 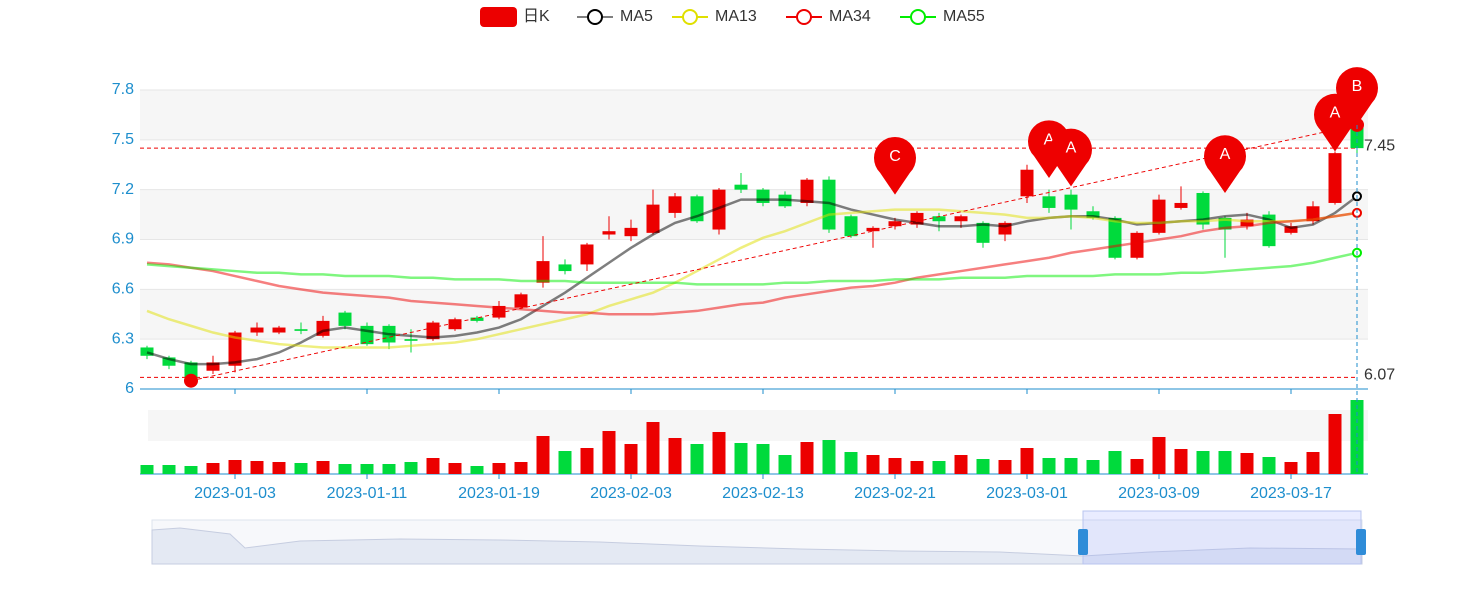 I want to click on marker-label: C, so click(x=895, y=156).